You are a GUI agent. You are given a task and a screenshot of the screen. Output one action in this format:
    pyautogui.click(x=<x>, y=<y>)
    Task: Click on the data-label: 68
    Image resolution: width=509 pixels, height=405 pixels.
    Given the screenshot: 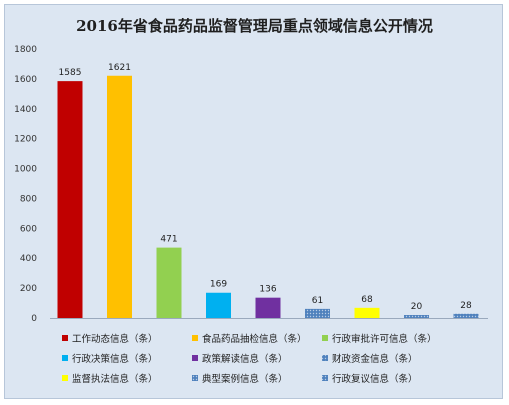 What is the action you would take?
    pyautogui.click(x=367, y=300)
    